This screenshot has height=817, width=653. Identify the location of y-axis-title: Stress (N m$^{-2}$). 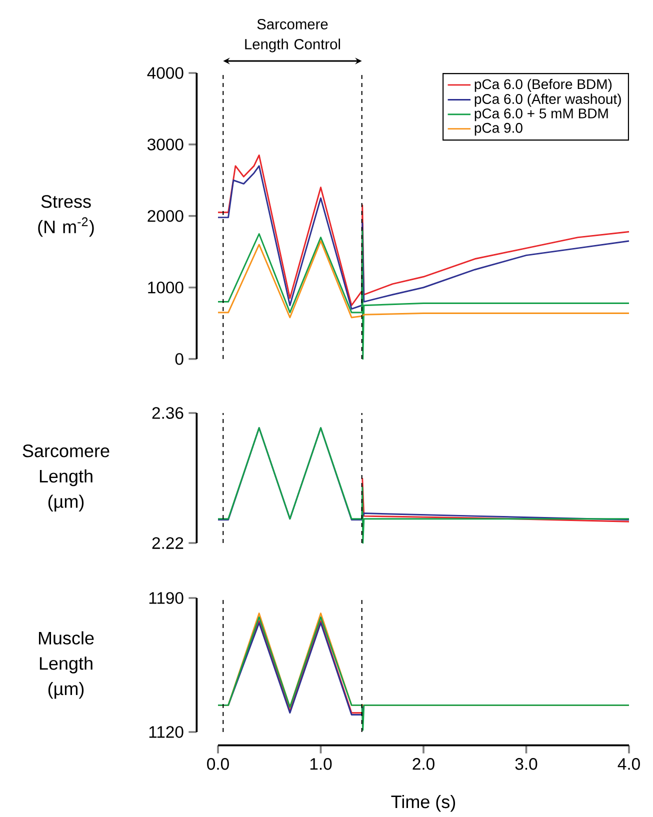
(66, 216).